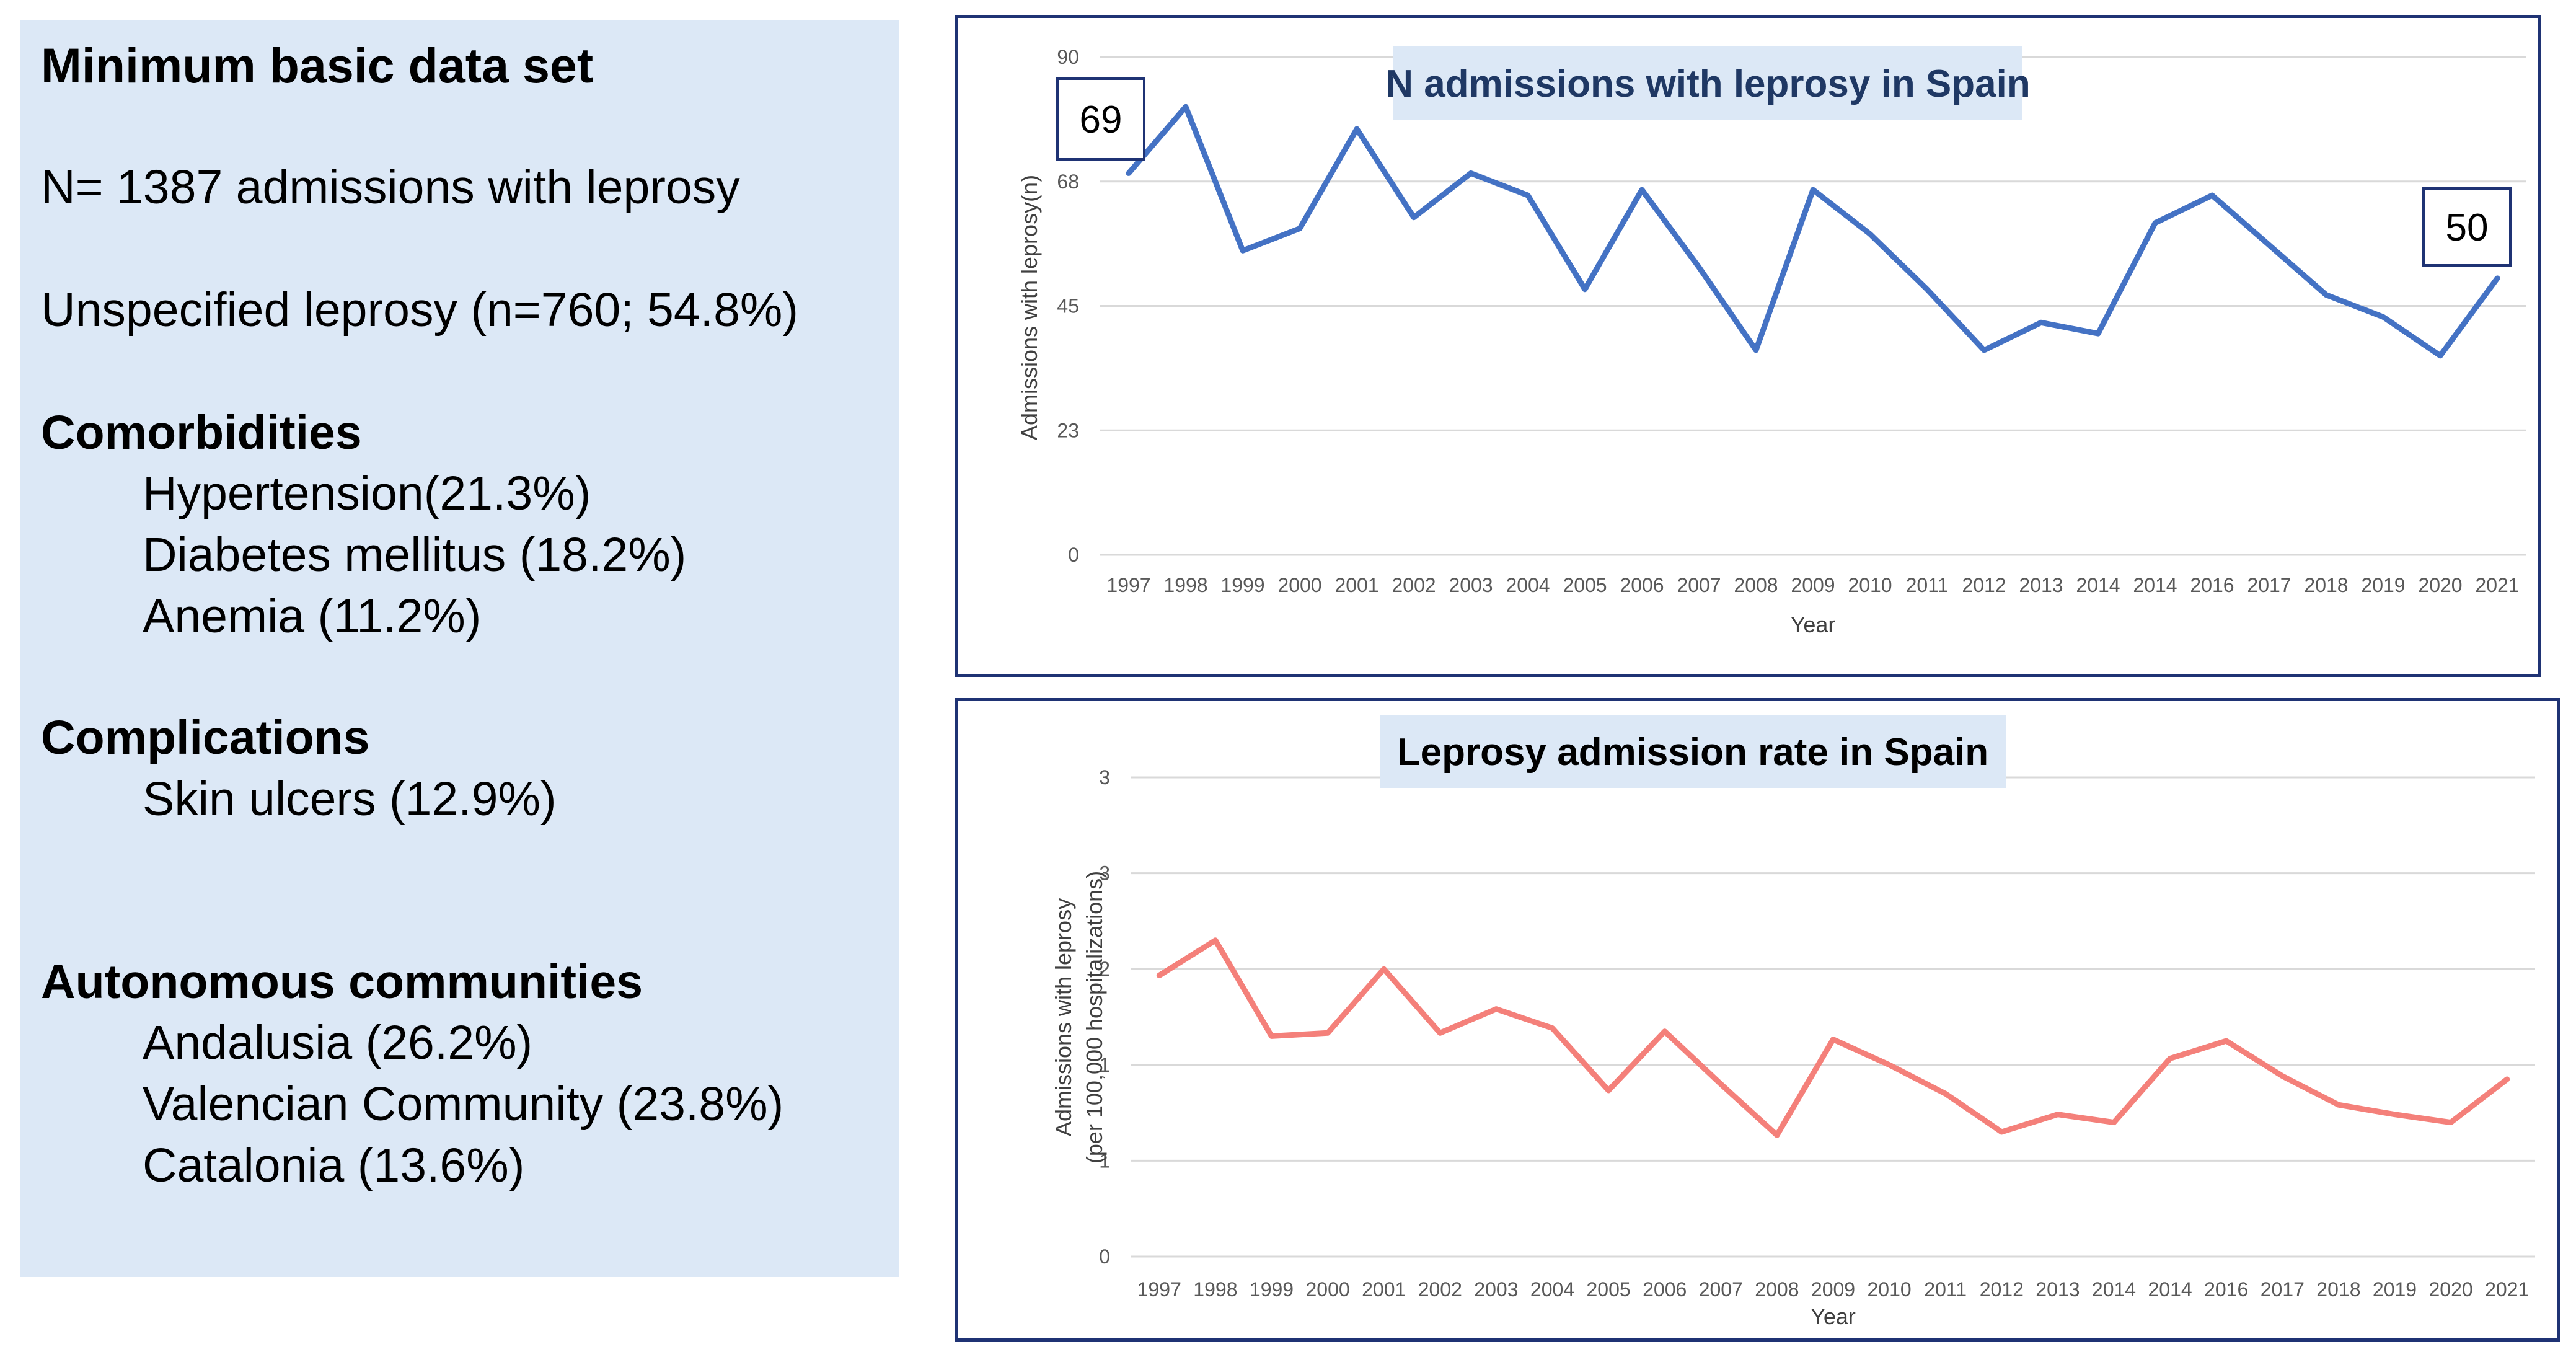 This screenshot has height=1357, width=2576. I want to click on community-item: Andalusia (26.2%), so click(338, 1042).